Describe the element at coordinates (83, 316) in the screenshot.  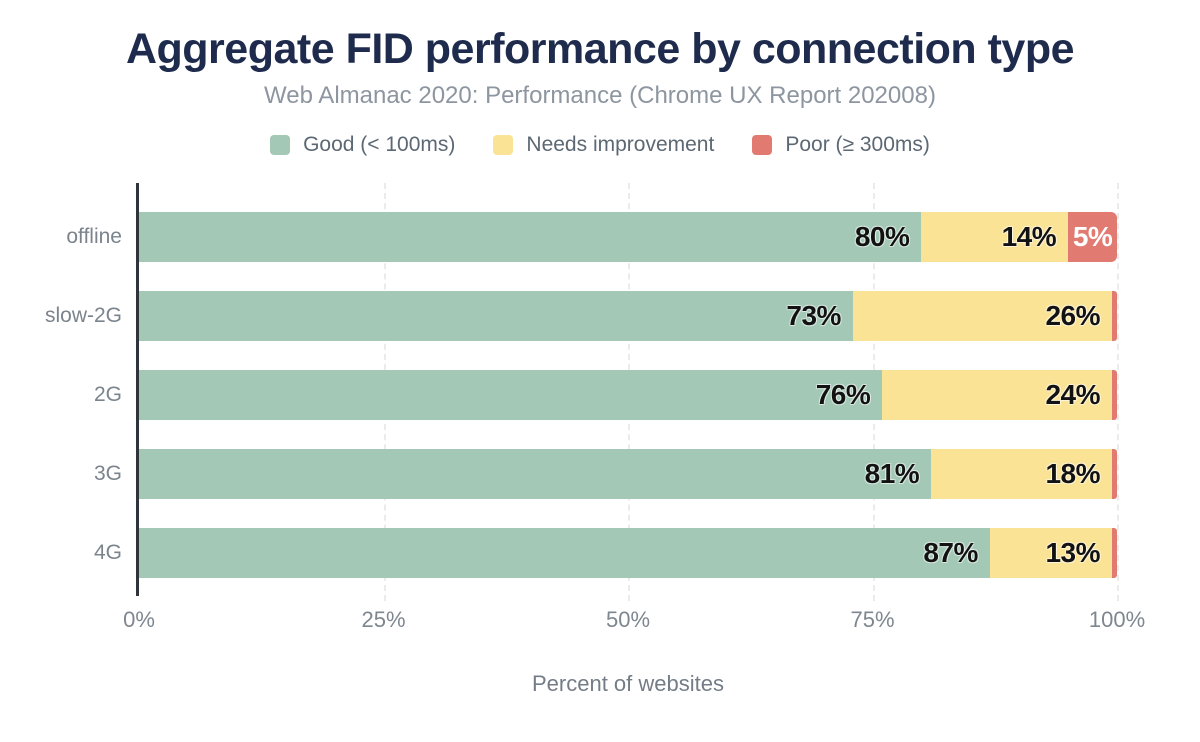
I see `y-axis-label: slow-2G` at that location.